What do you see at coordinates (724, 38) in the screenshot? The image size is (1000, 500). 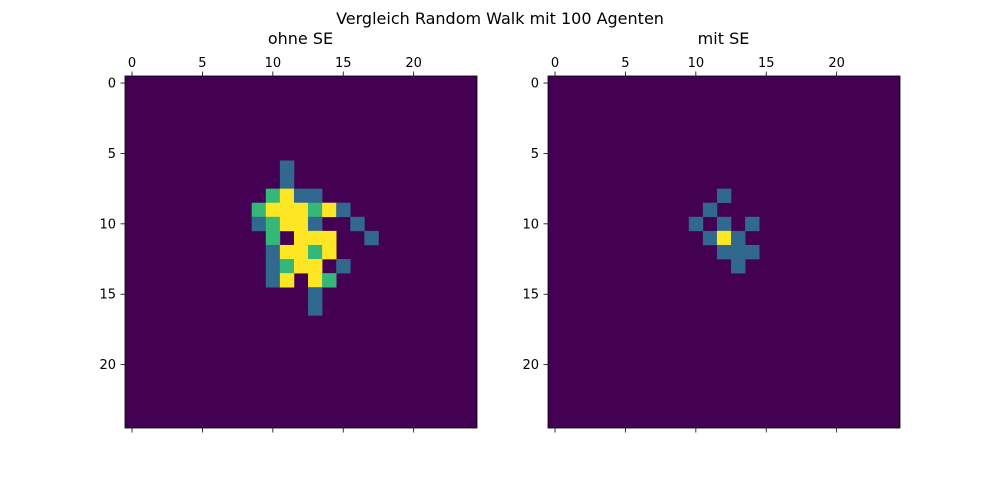 I see `panel-title: mit SE` at bounding box center [724, 38].